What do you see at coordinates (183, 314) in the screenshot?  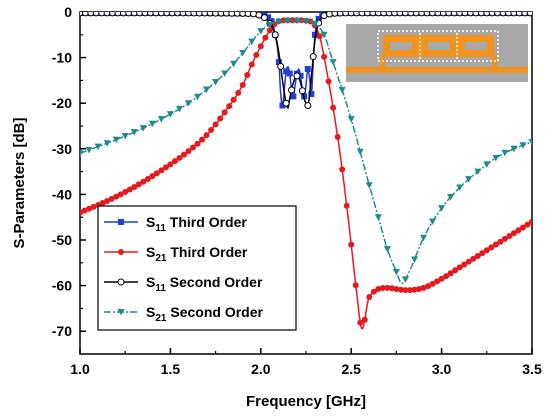 I see `legend-item-3: S21 Second Order` at bounding box center [183, 314].